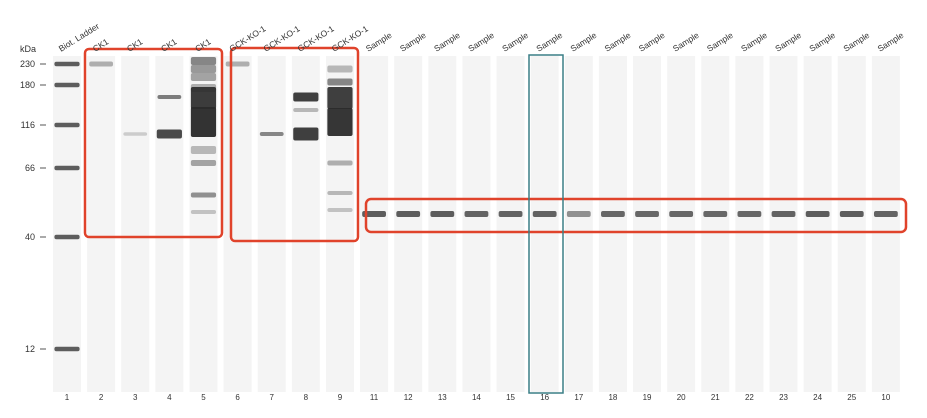 The height and width of the screenshot is (418, 927). What do you see at coordinates (340, 397) in the screenshot?
I see `lane-number: 9` at bounding box center [340, 397].